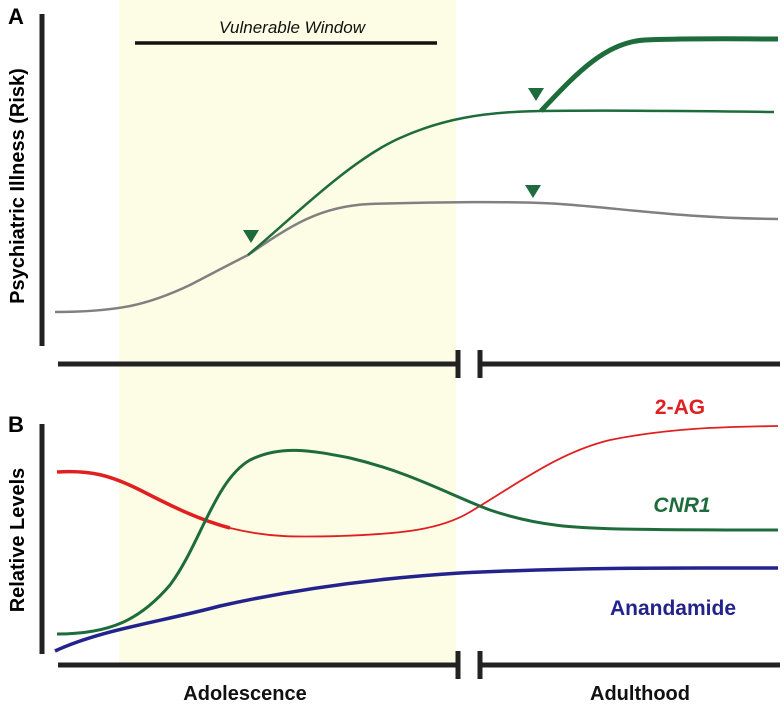  What do you see at coordinates (143, 499) in the screenshot?
I see `2ag-curve-early` at bounding box center [143, 499].